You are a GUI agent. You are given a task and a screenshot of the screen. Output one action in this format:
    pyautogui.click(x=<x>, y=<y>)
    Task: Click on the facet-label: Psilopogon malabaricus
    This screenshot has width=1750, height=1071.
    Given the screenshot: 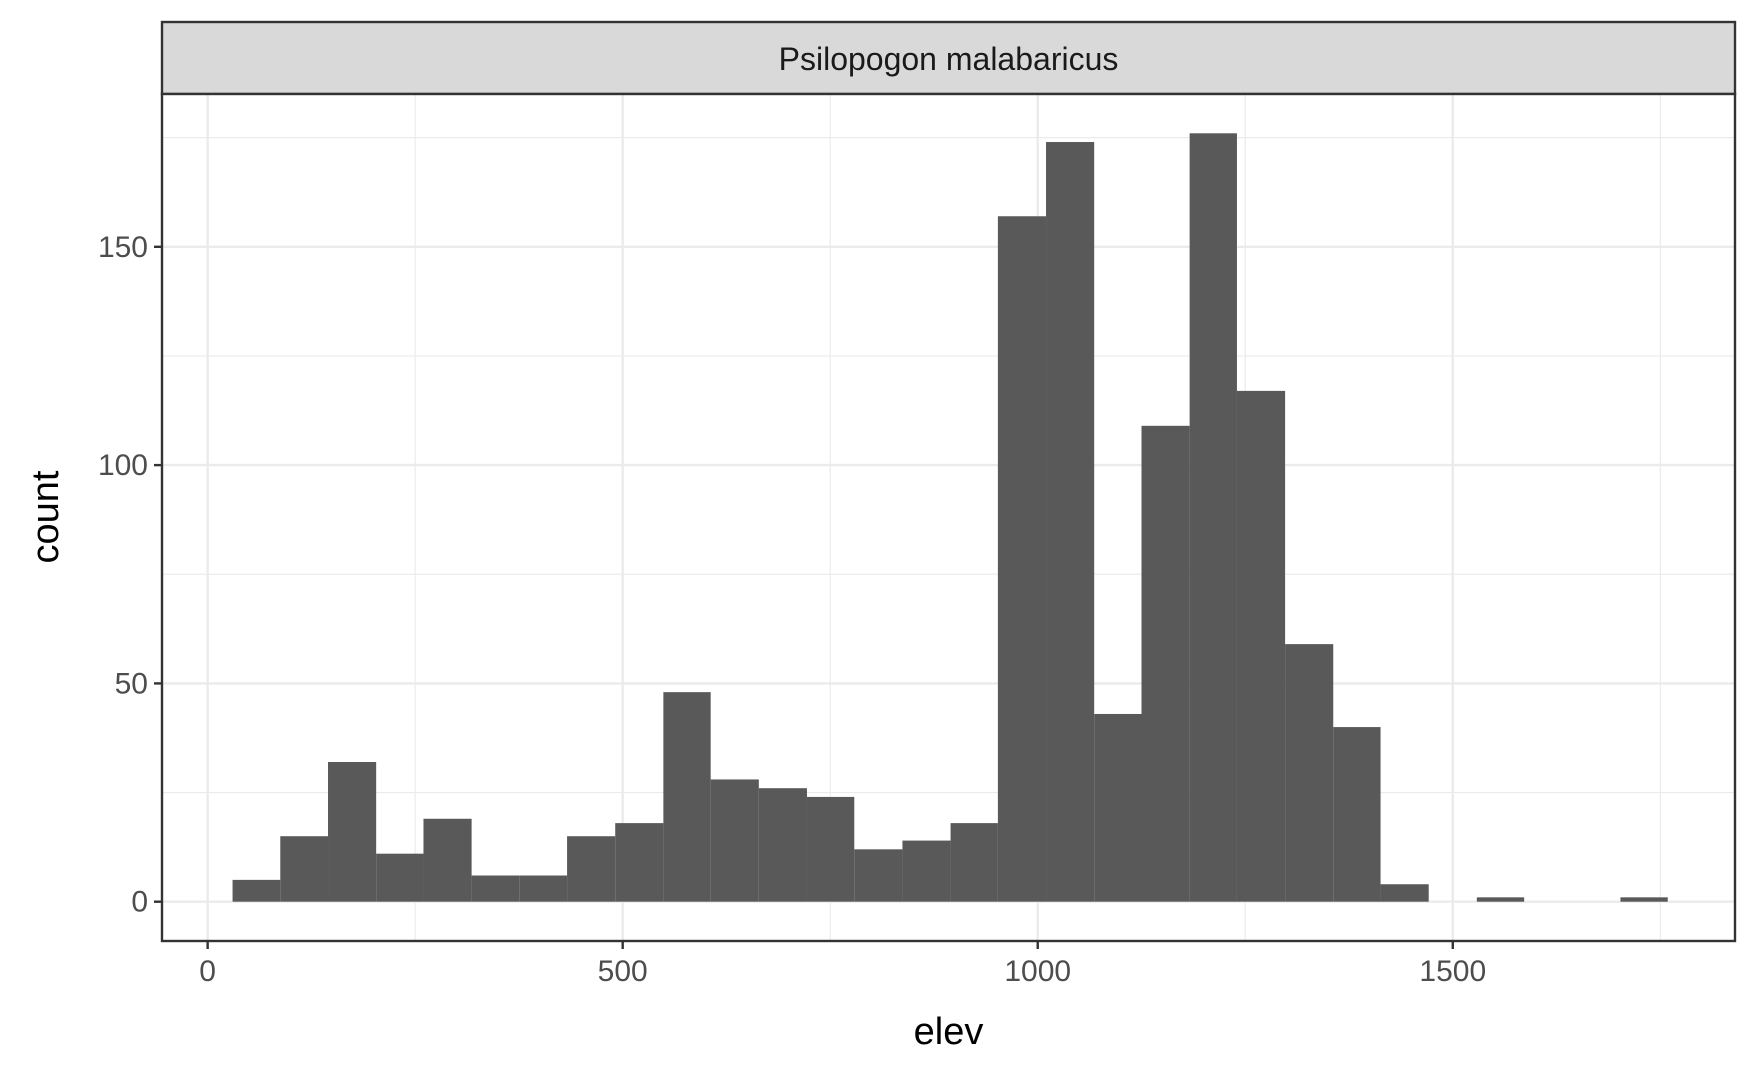 What is the action you would take?
    pyautogui.click(x=949, y=59)
    